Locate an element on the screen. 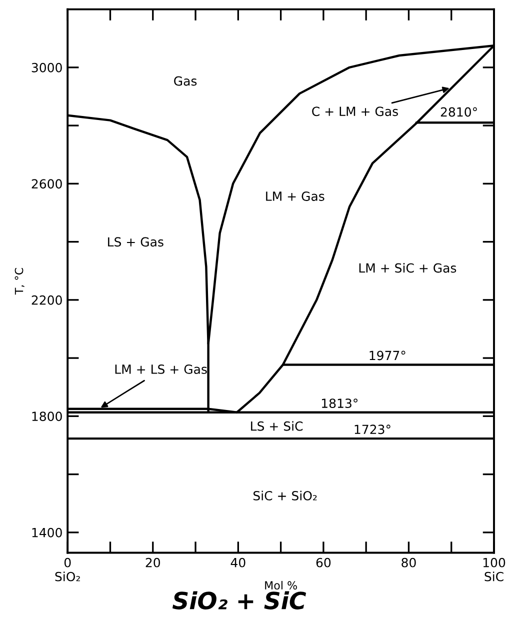 The image size is (520, 619). annotation: 1977° is located at coordinates (388, 355).